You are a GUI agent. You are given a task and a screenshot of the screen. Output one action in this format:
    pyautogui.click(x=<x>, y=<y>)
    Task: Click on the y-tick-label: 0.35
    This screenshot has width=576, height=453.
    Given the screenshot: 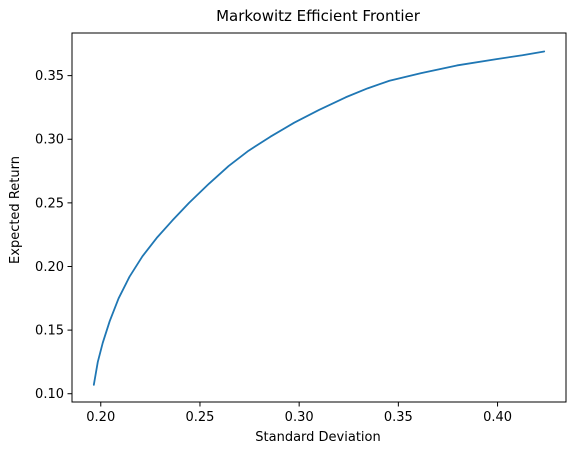 What is the action you would take?
    pyautogui.click(x=49, y=76)
    